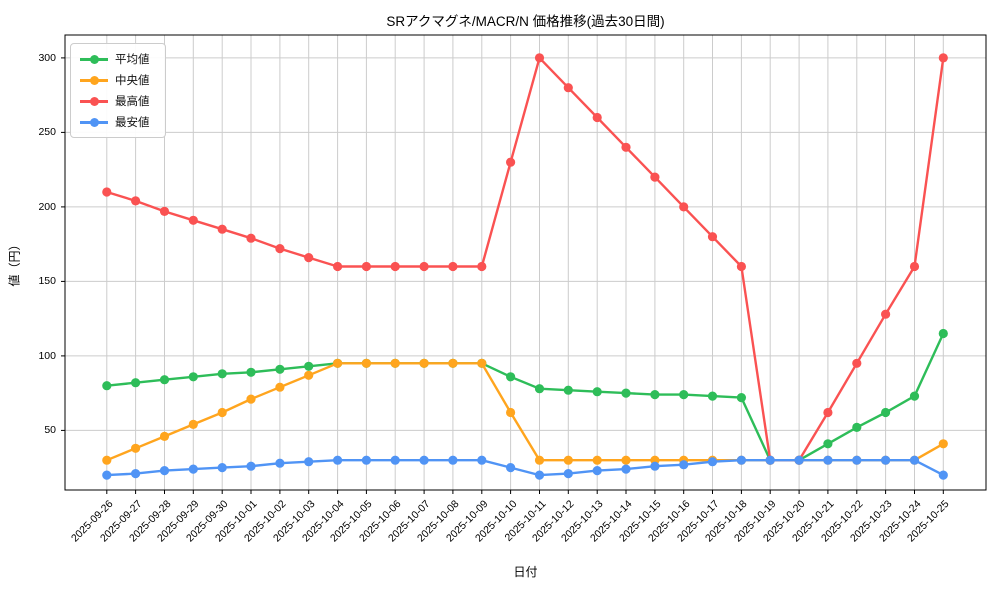 The height and width of the screenshot is (600, 1000). What do you see at coordinates (525, 468) in the screenshot?
I see `series-line-min` at bounding box center [525, 468].